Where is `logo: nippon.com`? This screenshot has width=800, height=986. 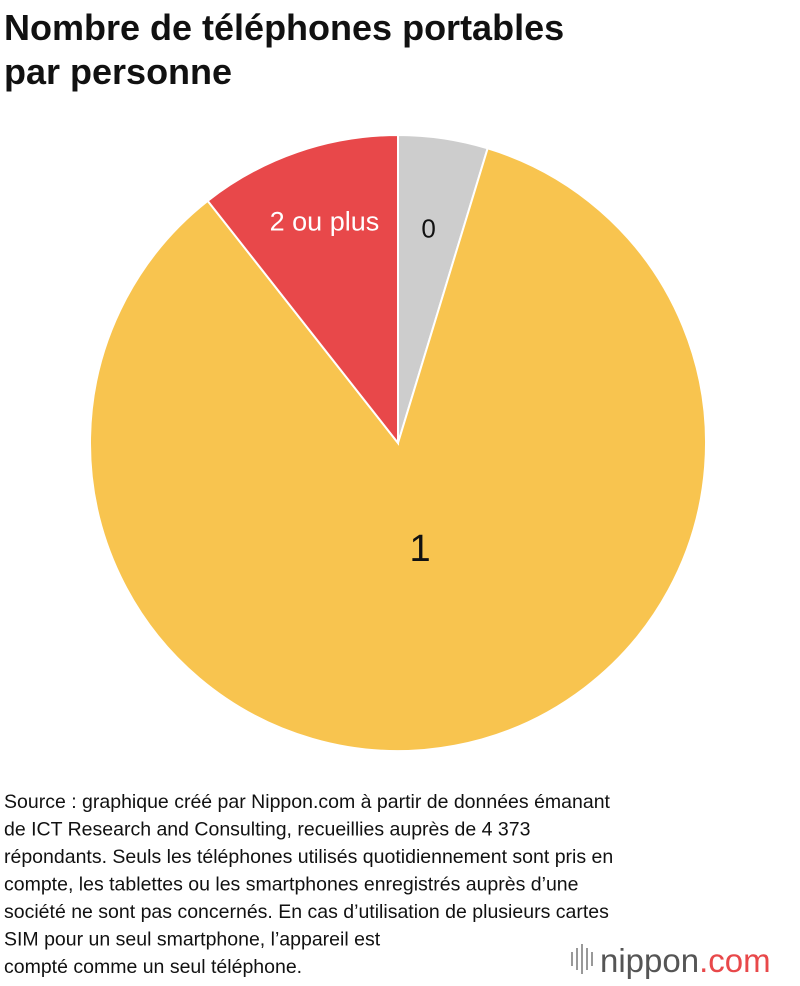 logo: nippon.com is located at coordinates (671, 960).